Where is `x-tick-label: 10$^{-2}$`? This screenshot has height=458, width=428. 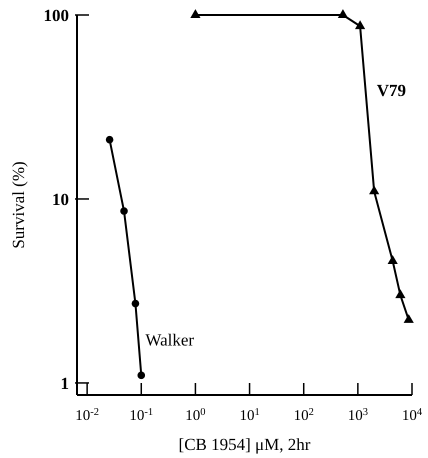 x-tick-label: 10$^{-2}$ is located at coordinates (87, 415).